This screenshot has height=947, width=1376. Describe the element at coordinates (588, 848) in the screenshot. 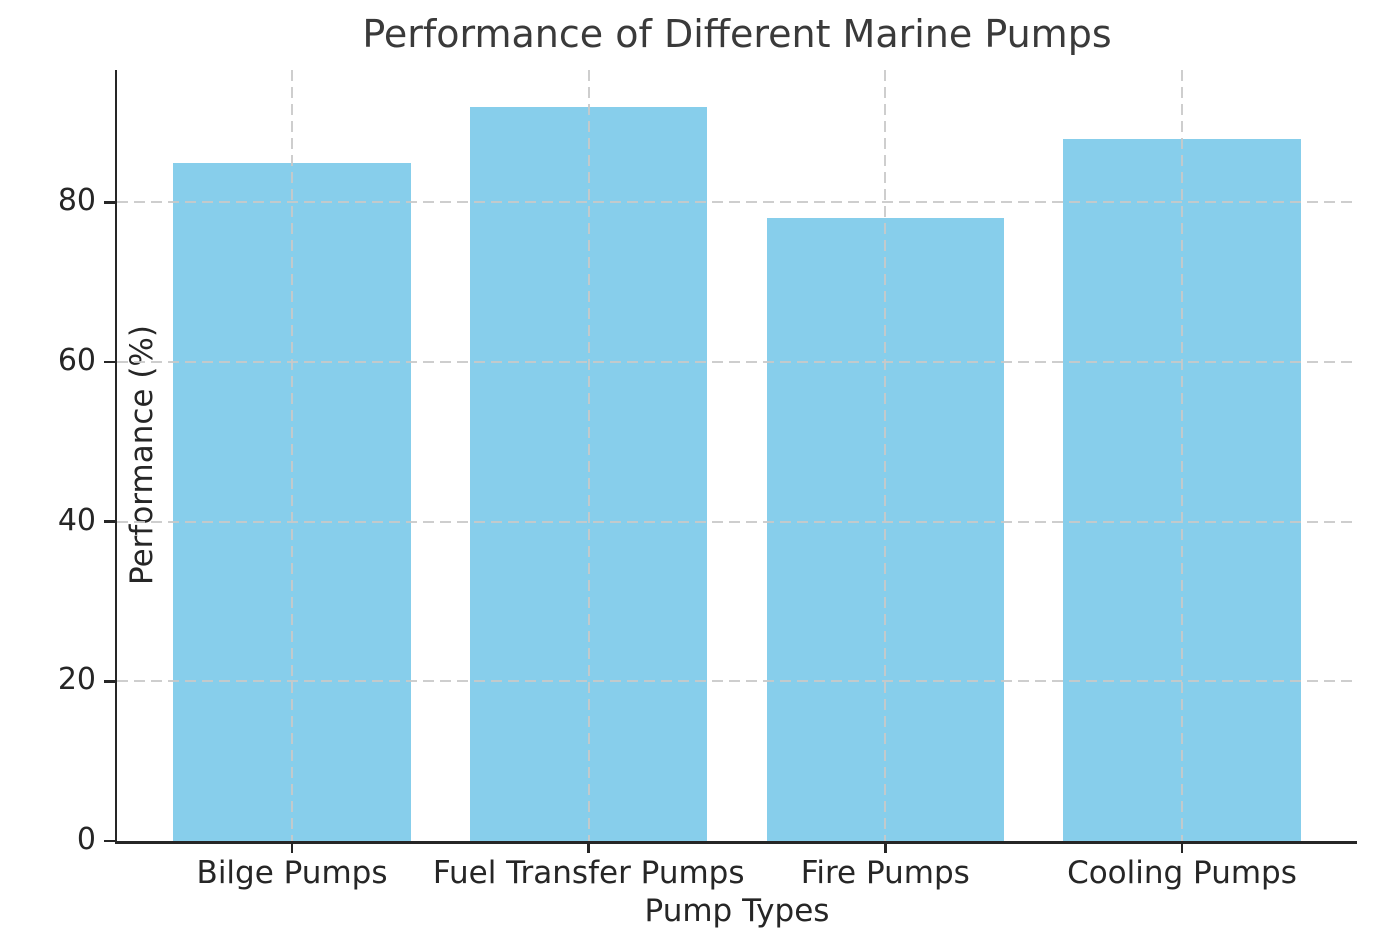

I see `x-tick-mark-fuel-transfer-pumps` at that location.